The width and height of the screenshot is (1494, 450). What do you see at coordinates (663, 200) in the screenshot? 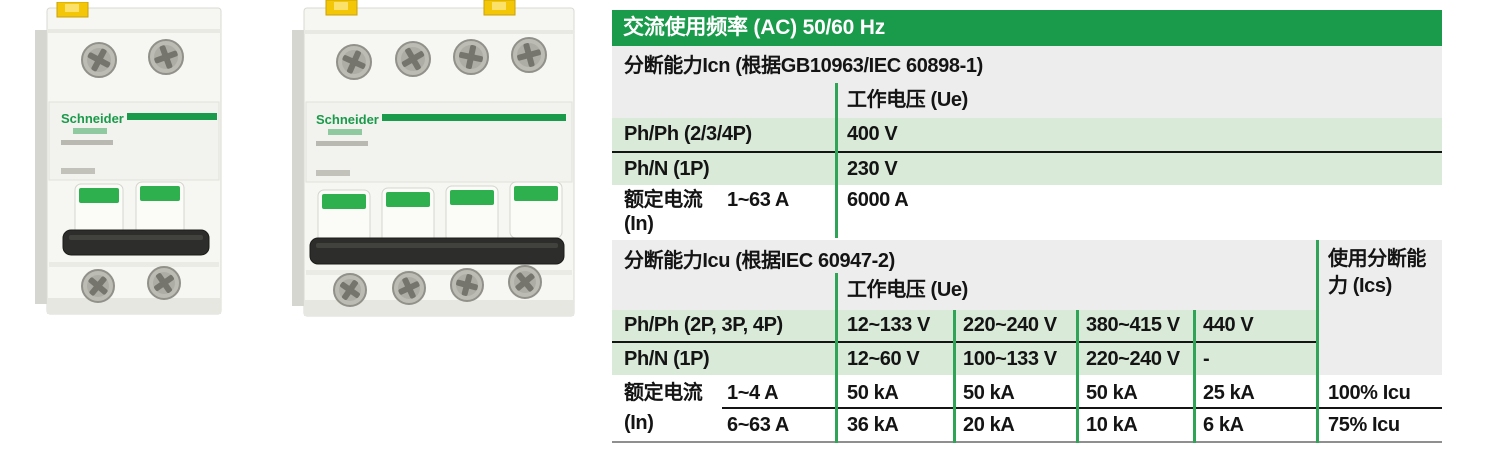
I see `icn-current-label: 额定电流` at bounding box center [663, 200].